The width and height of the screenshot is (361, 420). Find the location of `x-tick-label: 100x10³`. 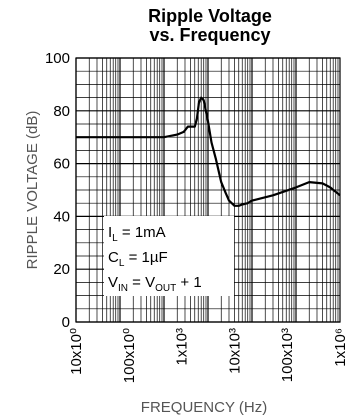

x-tick-label: 100x10³ is located at coordinates (287, 355).